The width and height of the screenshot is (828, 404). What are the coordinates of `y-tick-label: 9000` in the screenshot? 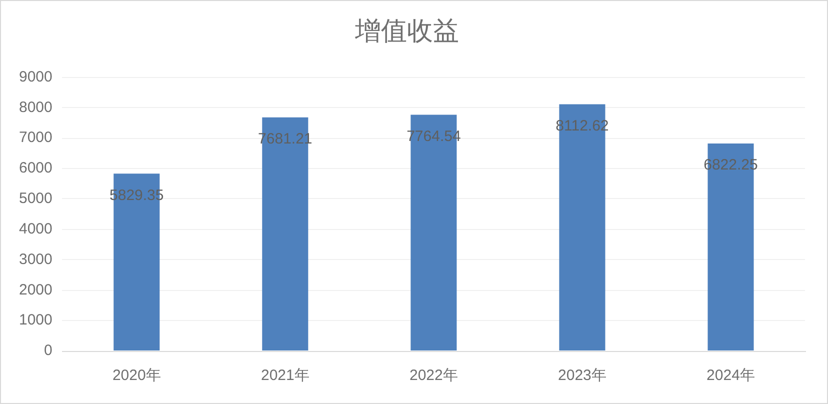 It's located at (35, 77).